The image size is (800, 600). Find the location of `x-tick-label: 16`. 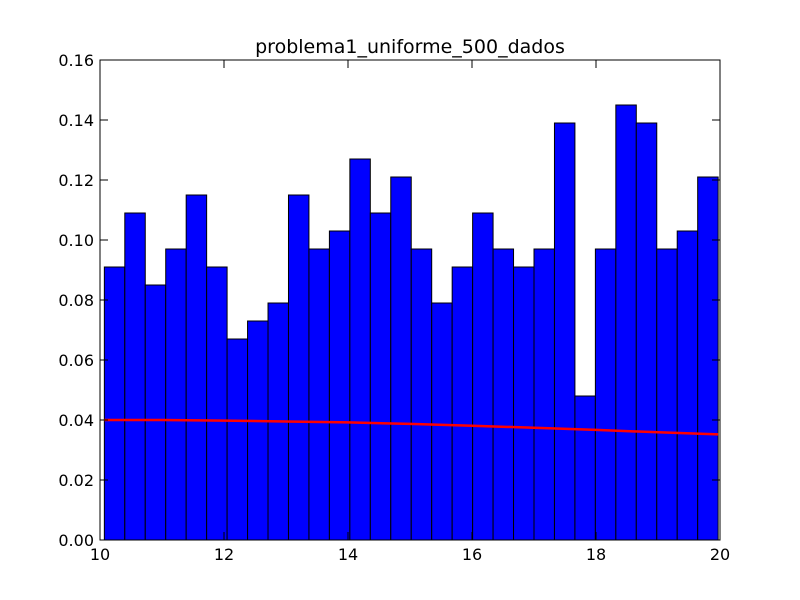

x-tick-label: 16 is located at coordinates (472, 554).